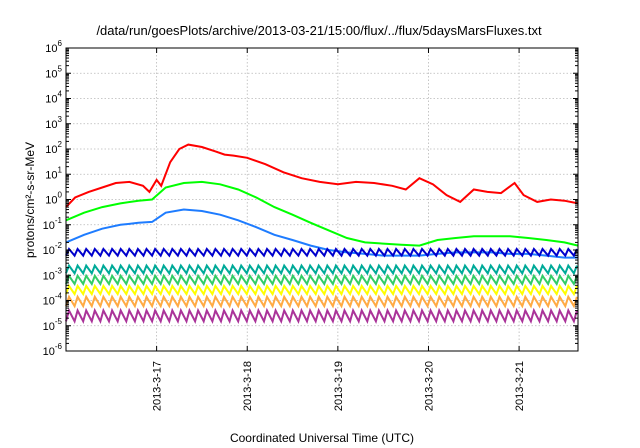 The image size is (640, 448). I want to click on y-tick-label: 10⁰, so click(53, 199).